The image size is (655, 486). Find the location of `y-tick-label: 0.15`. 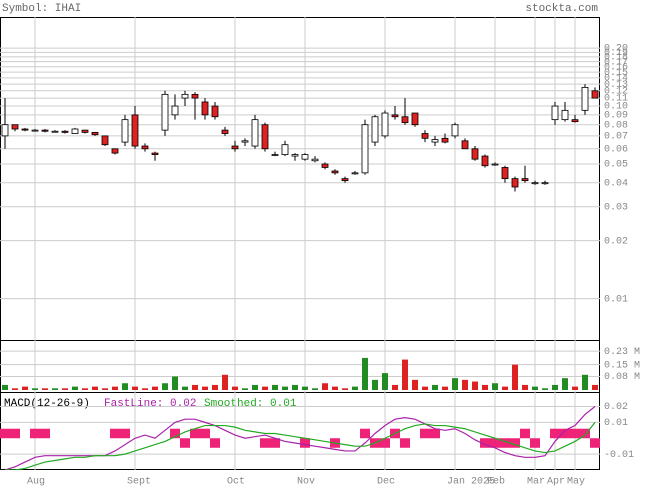

y-tick-label: 0.15 is located at coordinates (616, 73).